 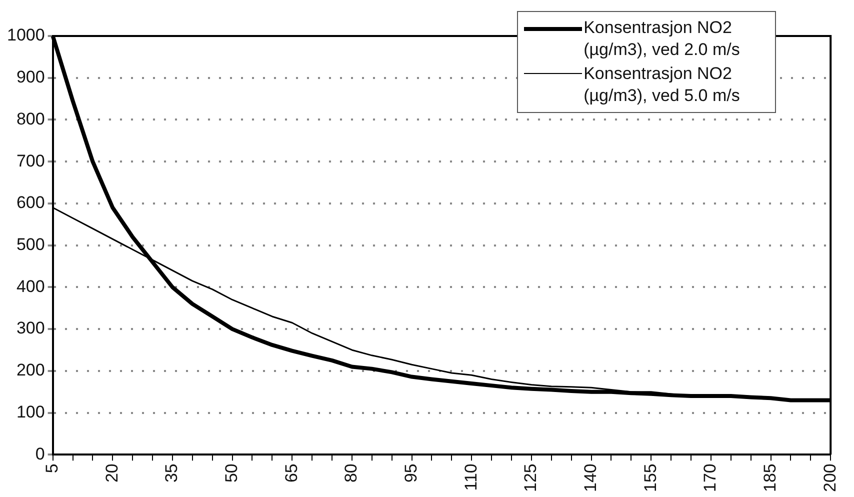 I want to click on x-tick-label: 110, so click(x=470, y=477).